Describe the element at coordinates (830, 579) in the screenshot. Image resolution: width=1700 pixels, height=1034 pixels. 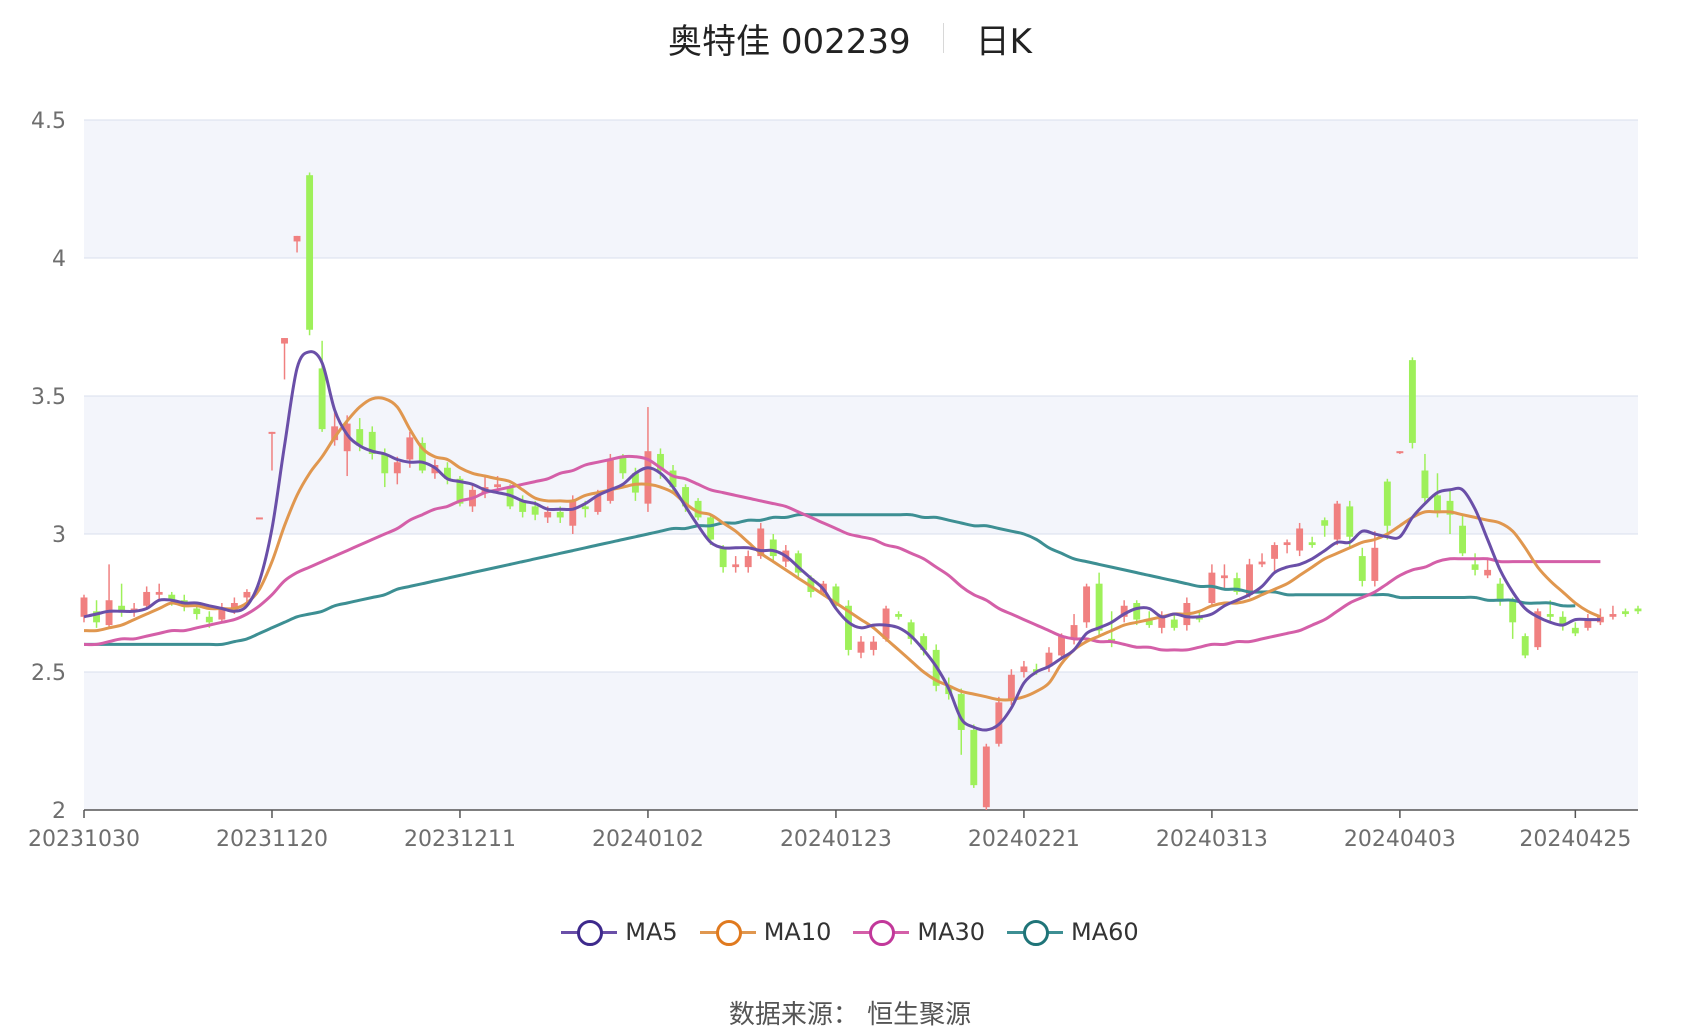
I see `ma-line-ma60` at that location.